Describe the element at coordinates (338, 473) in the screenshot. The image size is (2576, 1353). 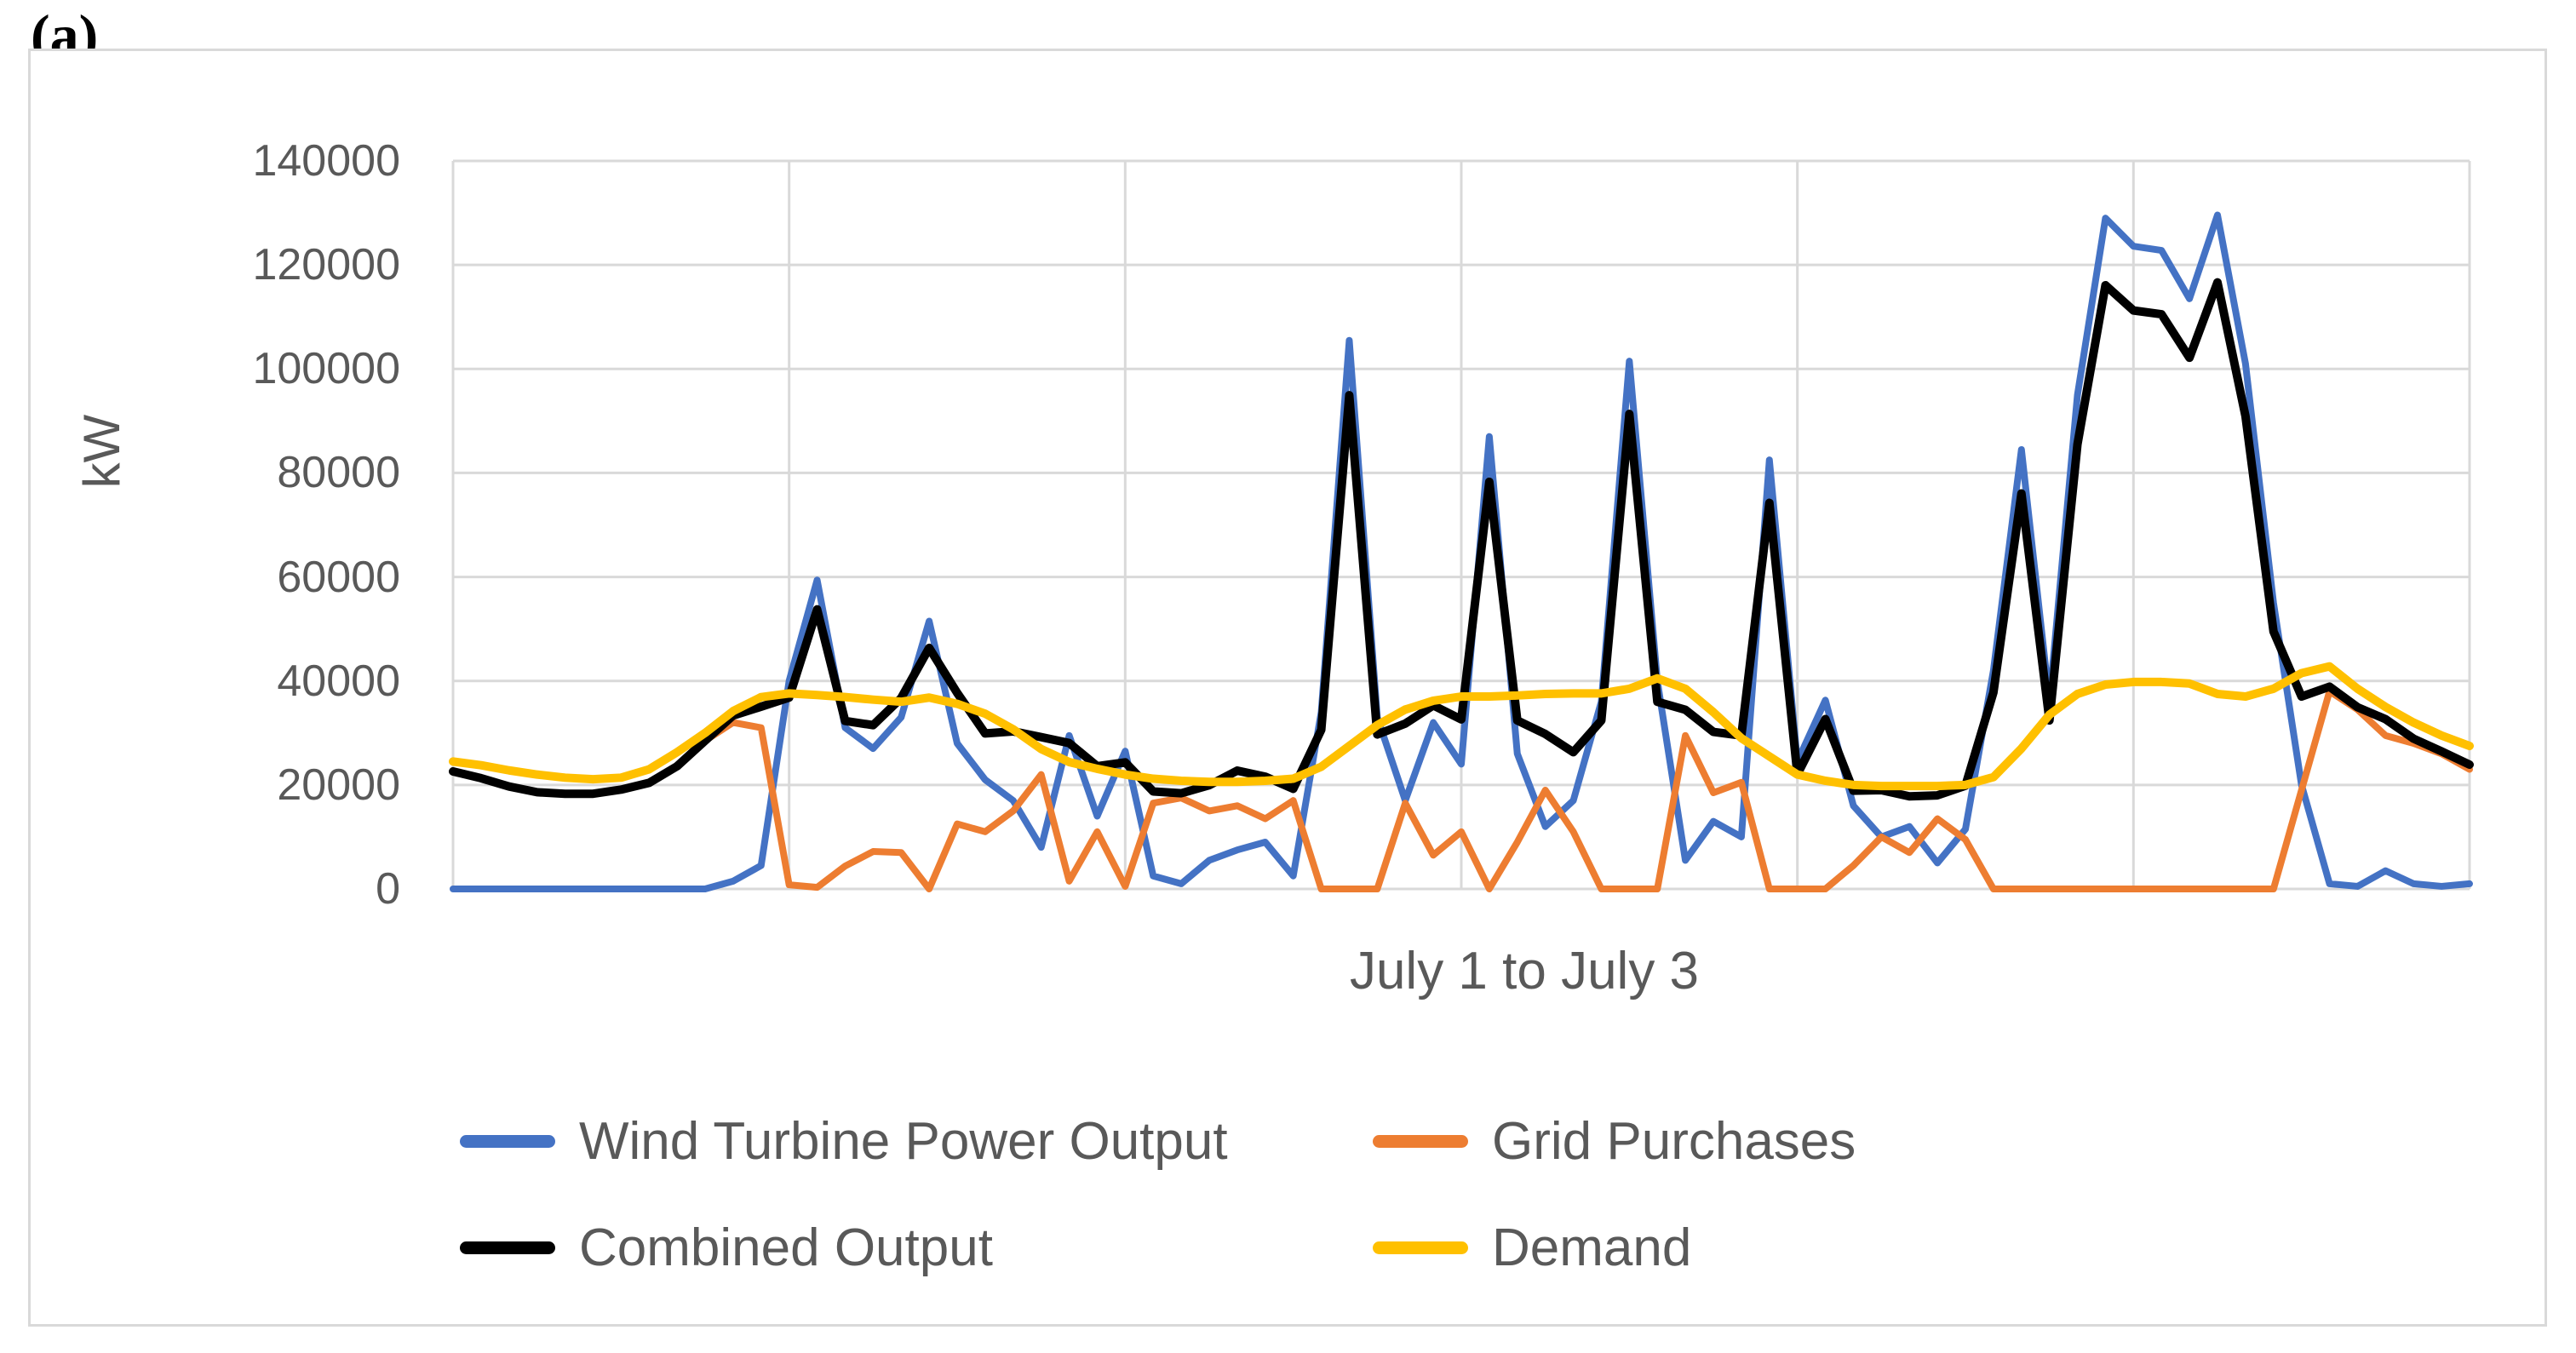
I see `y-tick-label: 80000` at that location.